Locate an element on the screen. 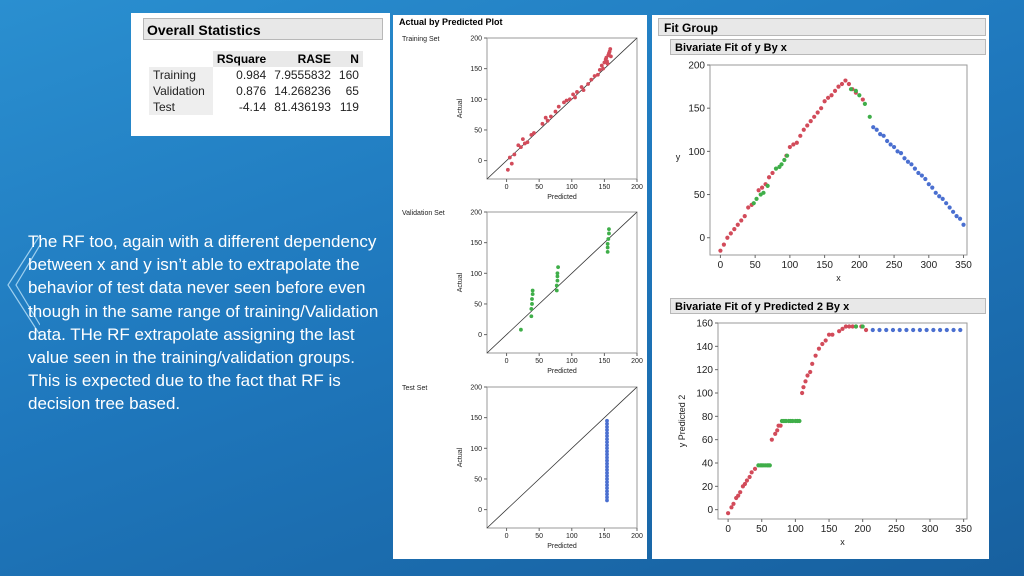 The height and width of the screenshot is (576, 1024). rsquare-value: 0.984 is located at coordinates (251, 75).